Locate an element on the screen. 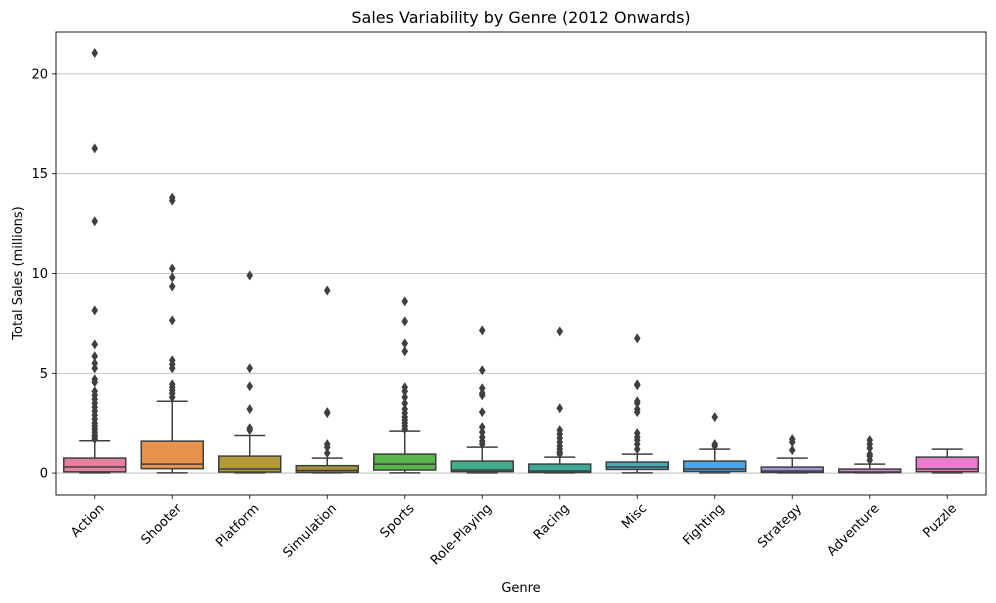  x-tick-label: Shooter is located at coordinates (162, 524).